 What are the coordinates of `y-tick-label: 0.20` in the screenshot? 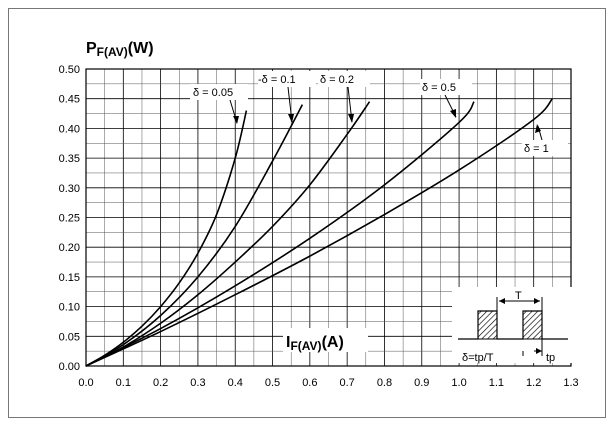 It's located at (69, 248).